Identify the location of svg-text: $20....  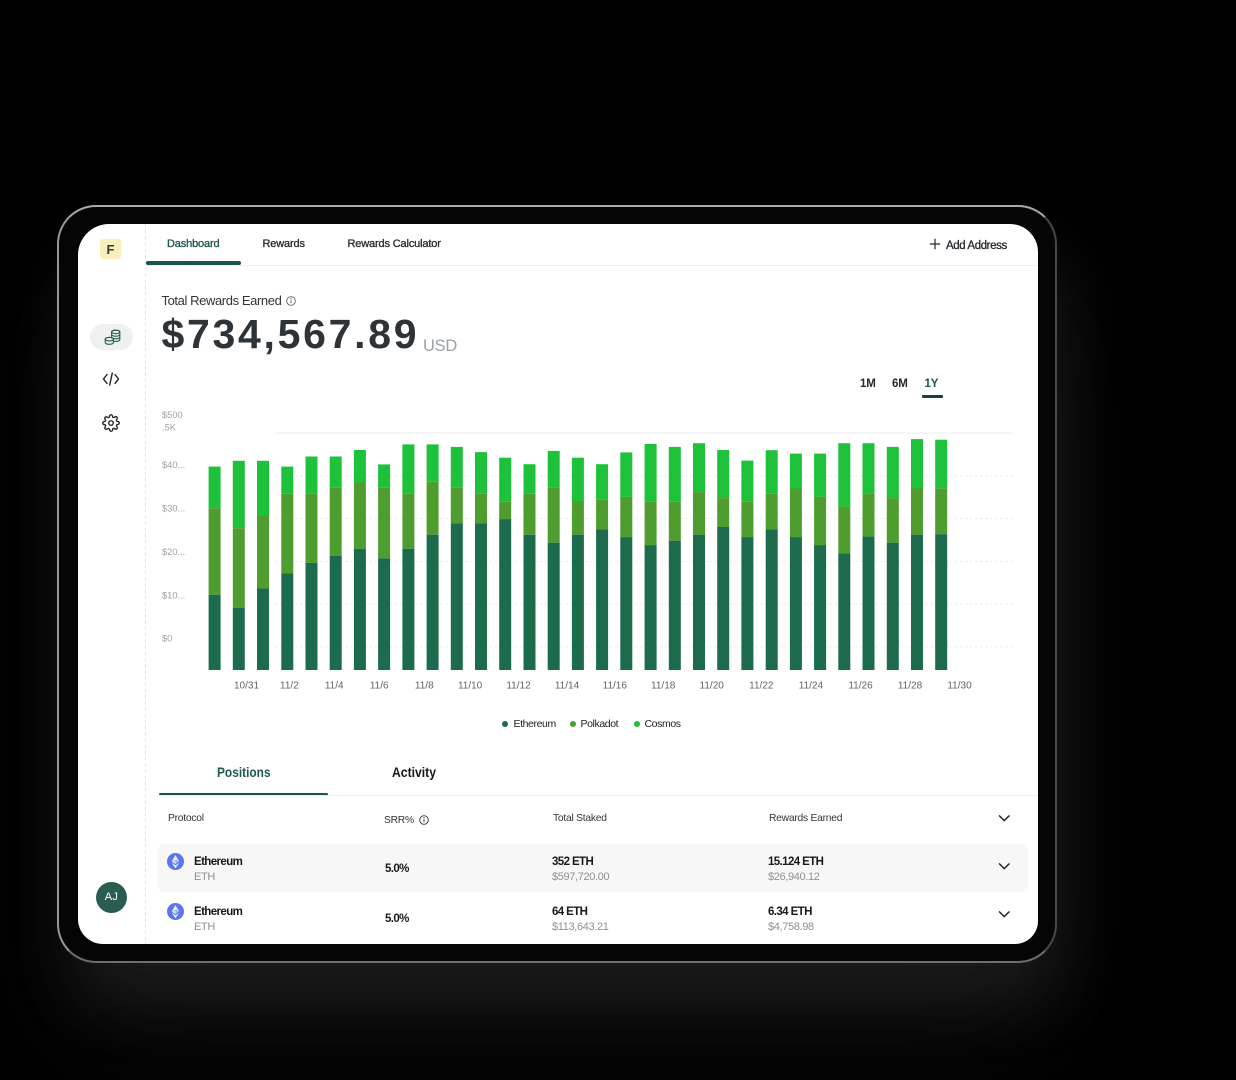
(173, 552).